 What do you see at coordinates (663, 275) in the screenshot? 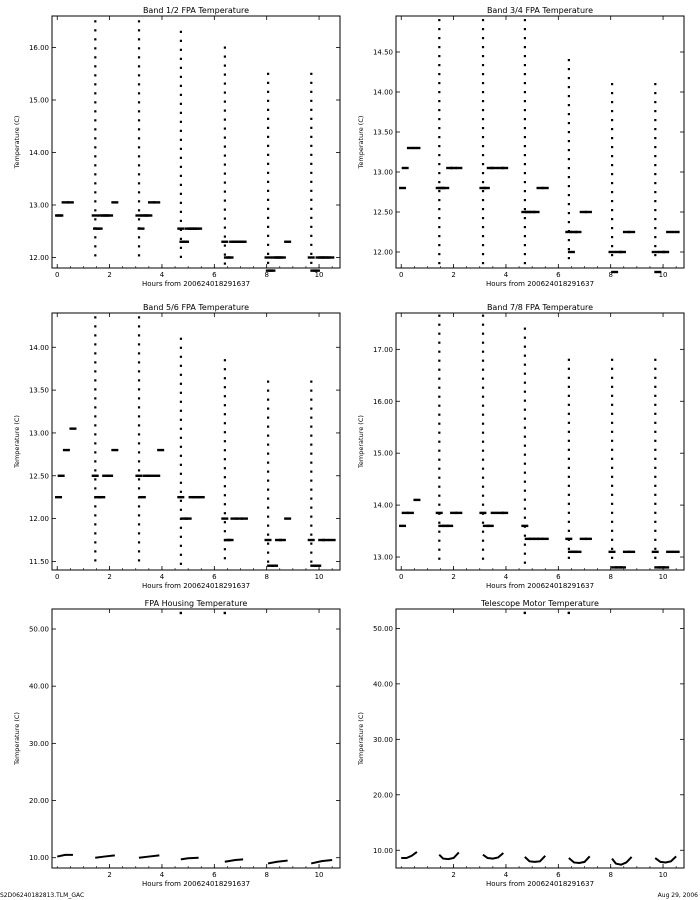
I see `x-tick-label: 10` at bounding box center [663, 275].